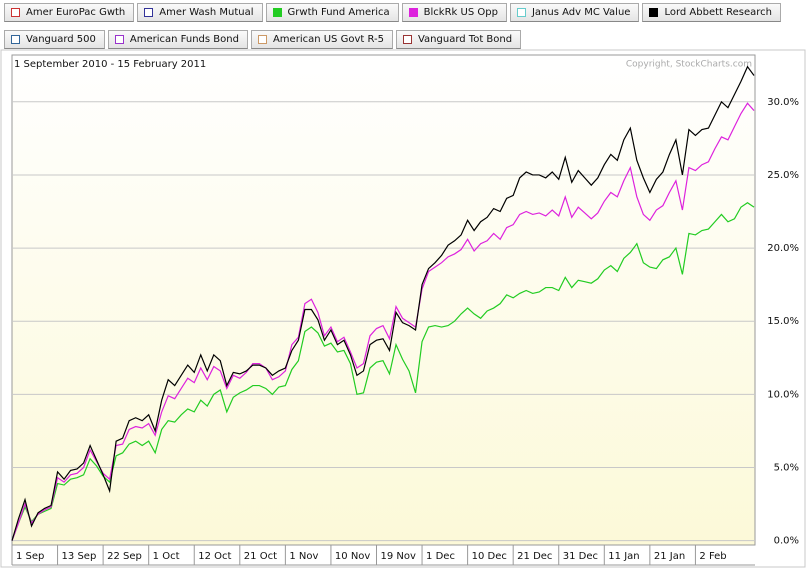  I want to click on legend-label: American US Govt R-5, so click(328, 39).